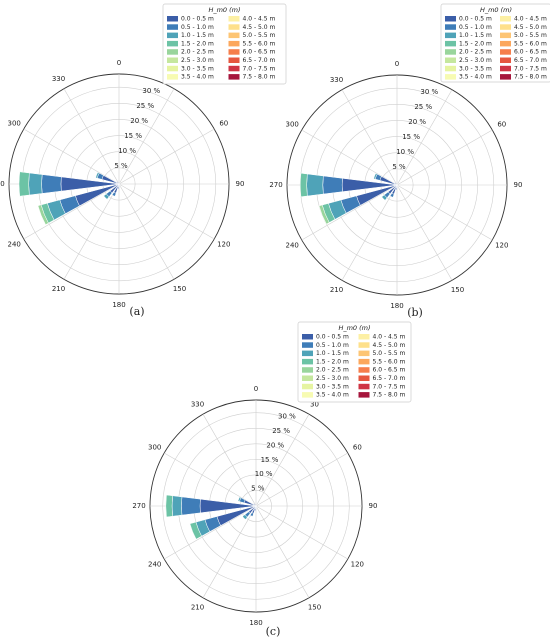 This screenshot has height=641, width=550. What do you see at coordinates (530, 68) in the screenshot?
I see `legend-entry: 7.0 - 7.5 m` at bounding box center [530, 68].